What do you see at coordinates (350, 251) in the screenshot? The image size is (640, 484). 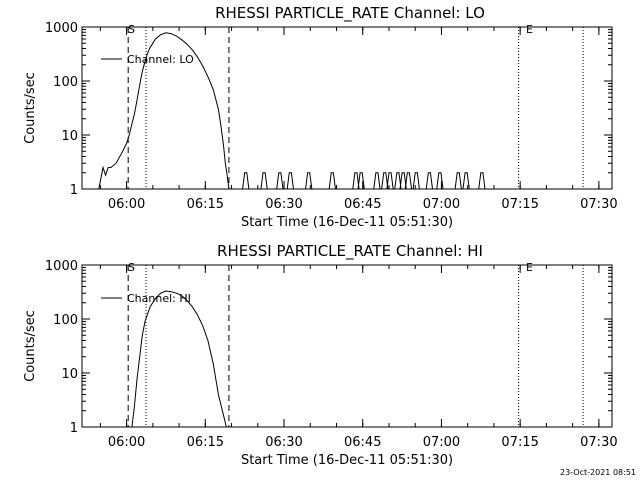 I see `chart-title: RHESSI PARTICLE_RATE Channel: HI` at bounding box center [350, 251].